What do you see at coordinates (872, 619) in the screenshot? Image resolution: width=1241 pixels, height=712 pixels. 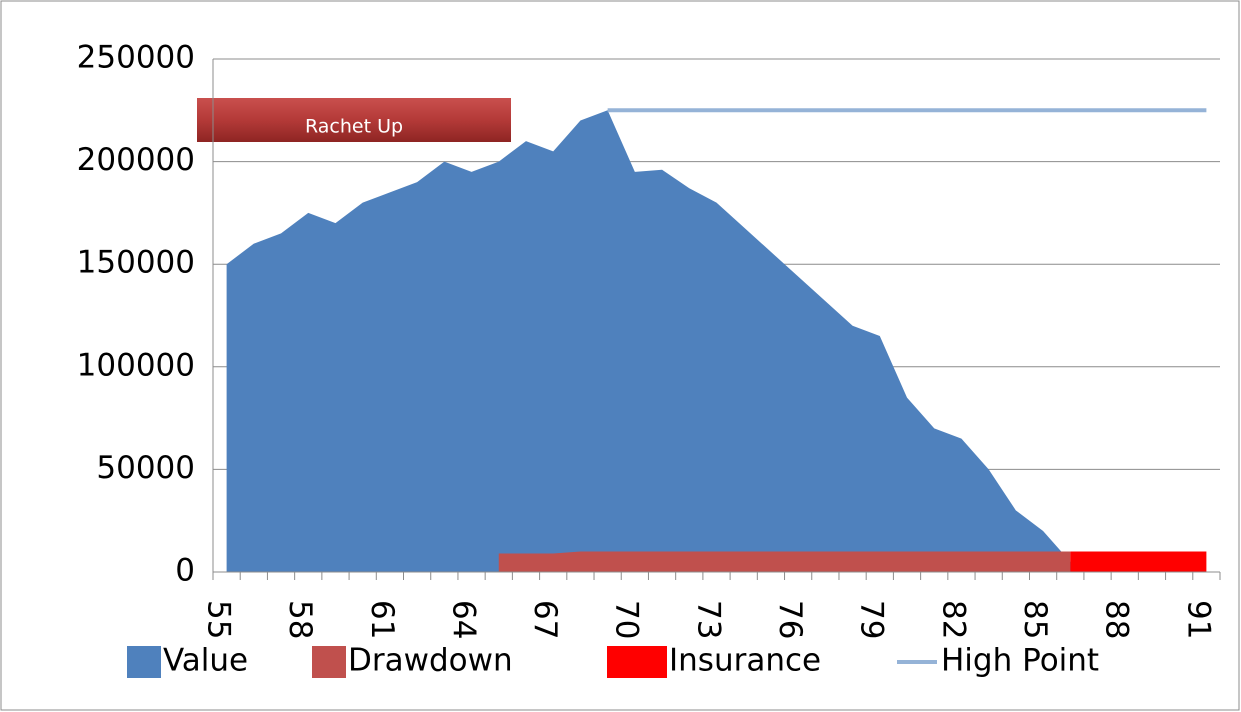 I see `x-tick-label: 79` at bounding box center [872, 619].